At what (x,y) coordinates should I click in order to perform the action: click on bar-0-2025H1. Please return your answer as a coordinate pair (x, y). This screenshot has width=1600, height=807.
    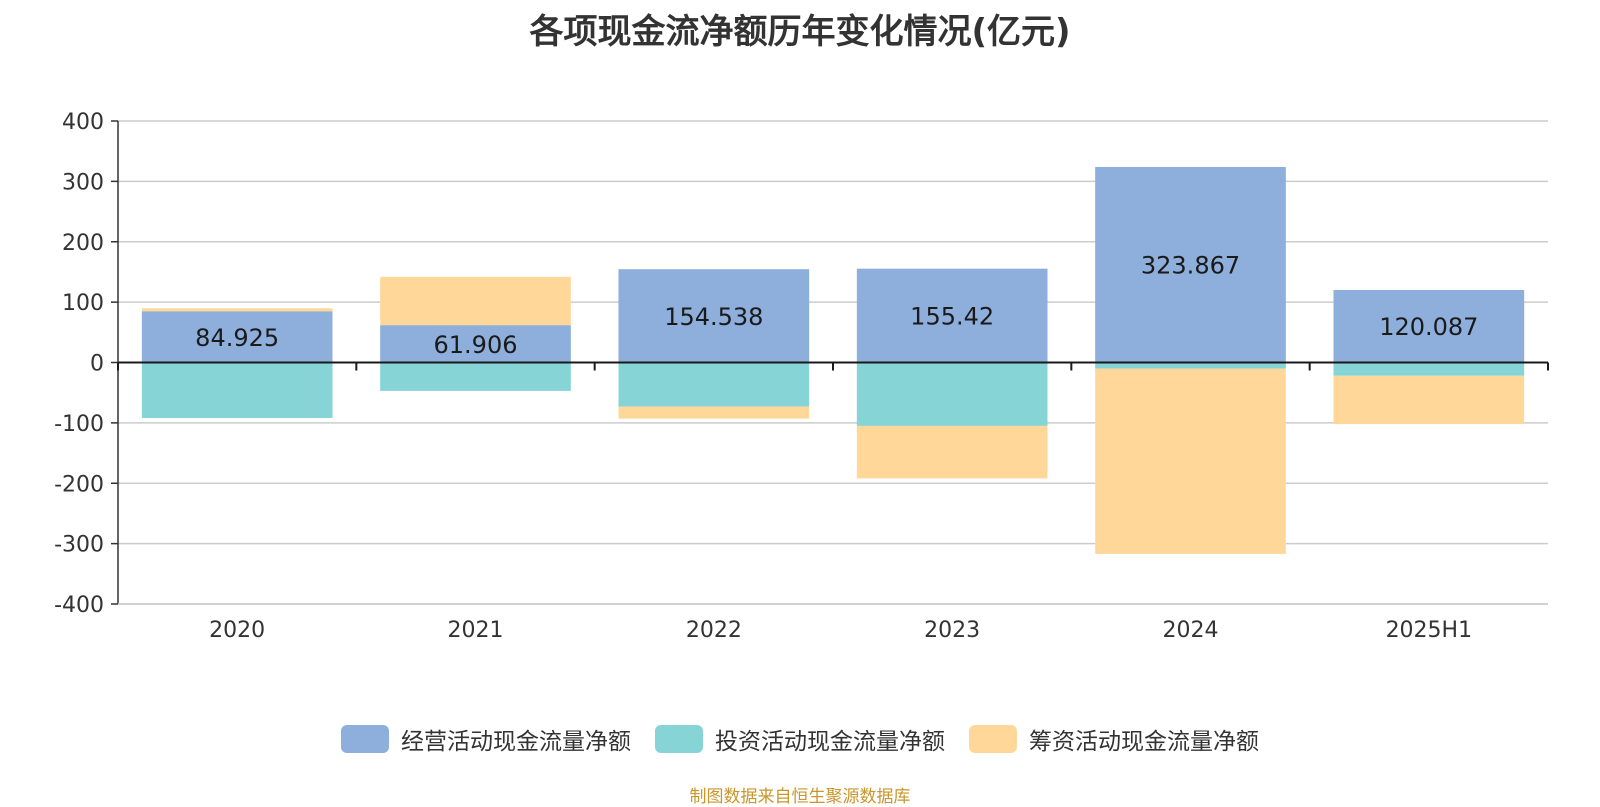
    Looking at the image, I should click on (1429, 326).